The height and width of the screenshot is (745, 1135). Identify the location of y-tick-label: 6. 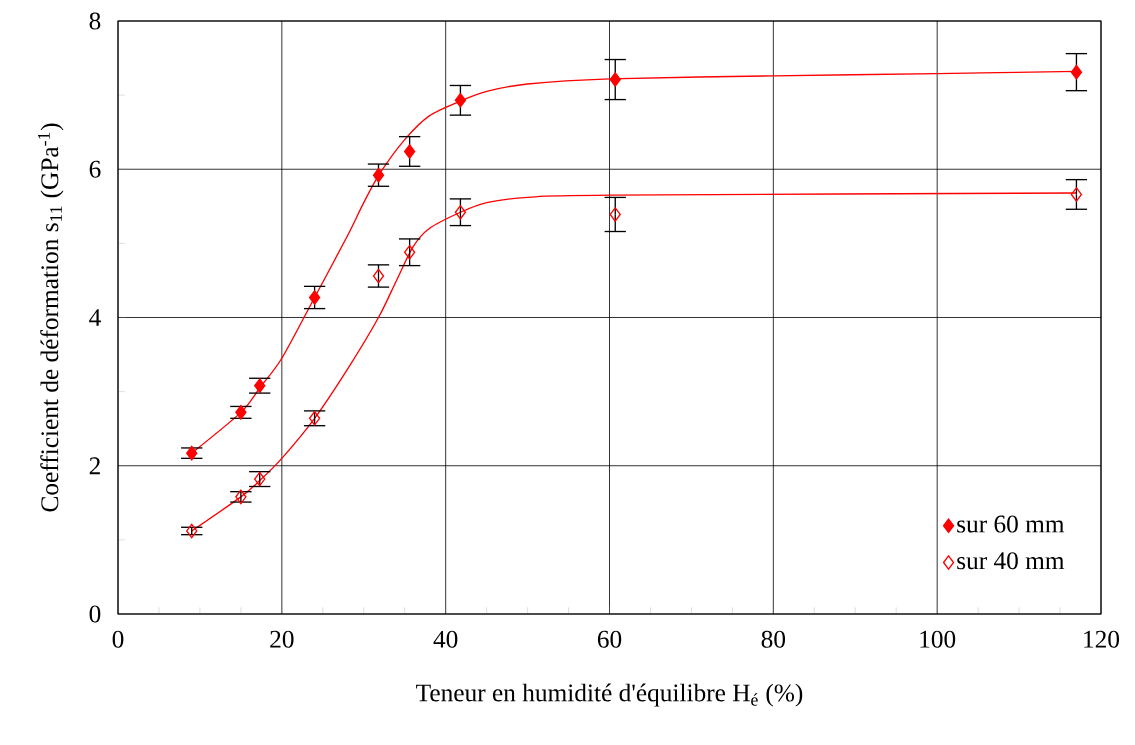
(95, 169).